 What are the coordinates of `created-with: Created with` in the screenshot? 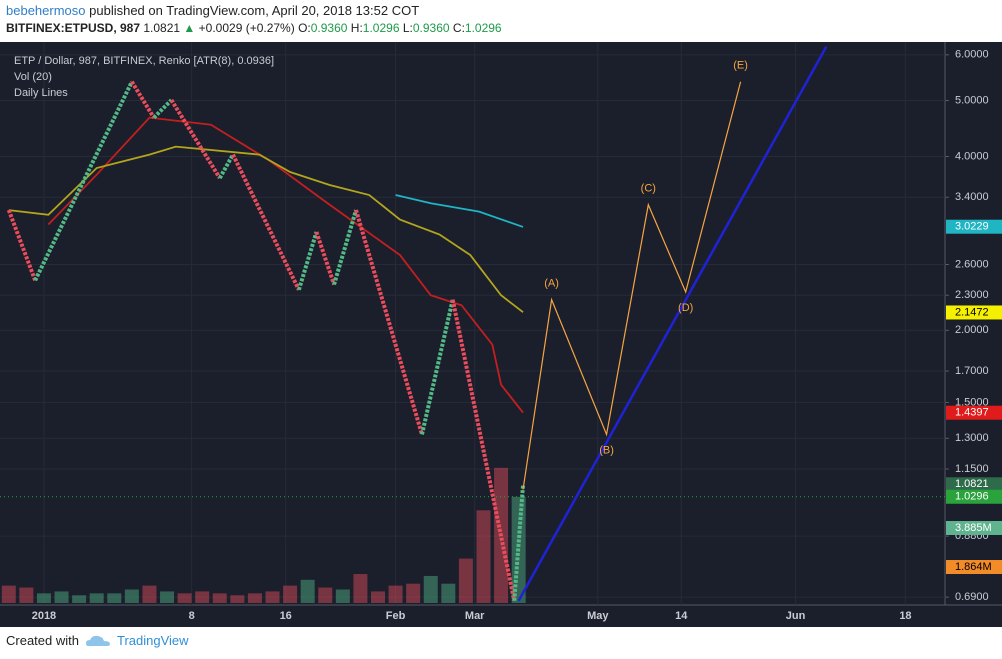 It's located at (42, 640).